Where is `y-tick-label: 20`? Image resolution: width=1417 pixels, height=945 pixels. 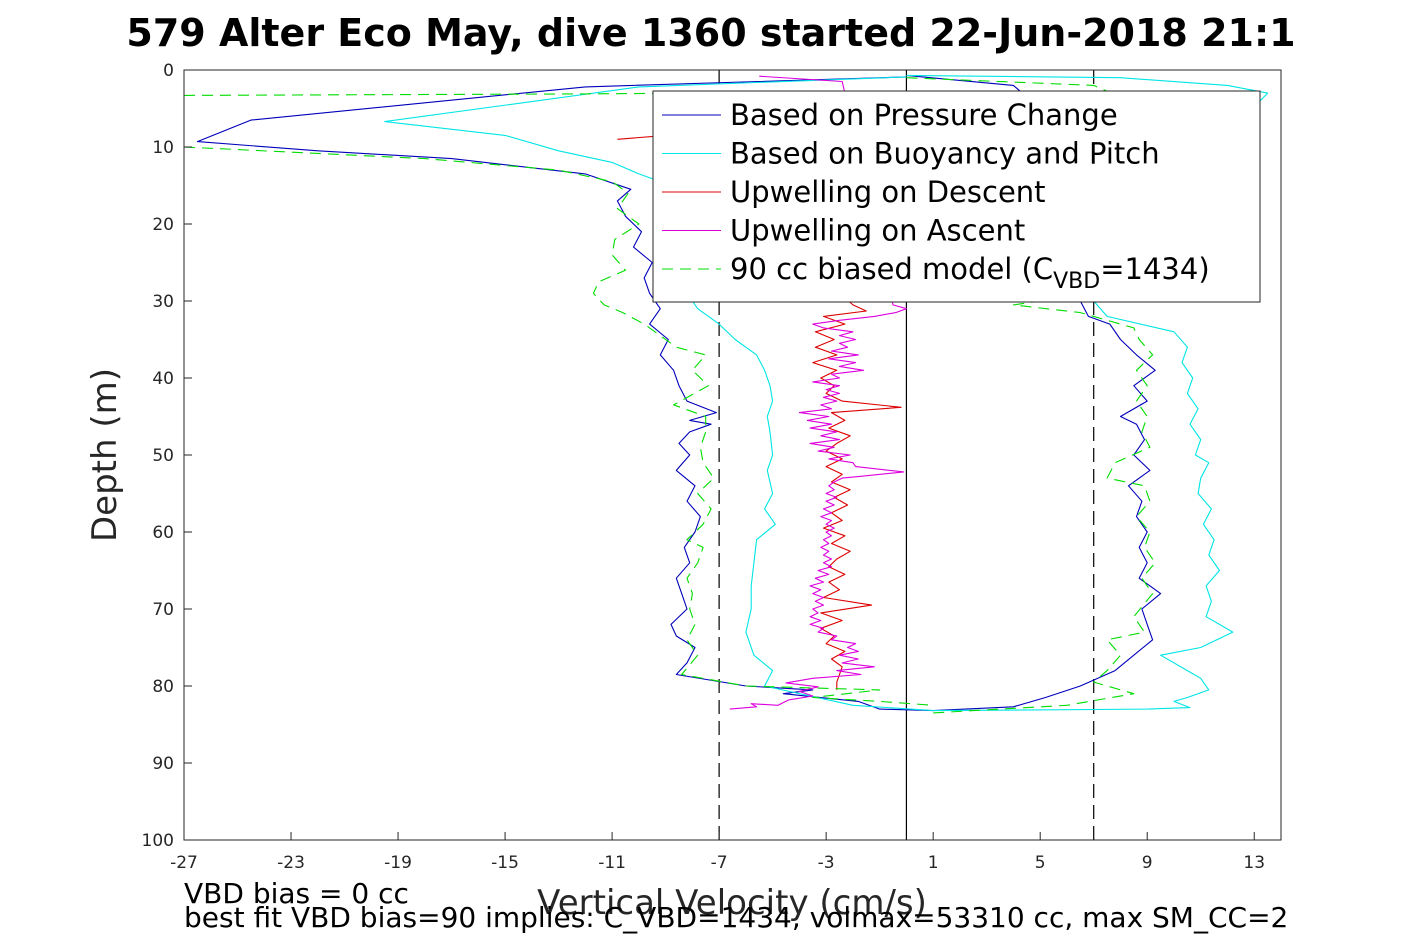
y-tick-label: 20 is located at coordinates (163, 225).